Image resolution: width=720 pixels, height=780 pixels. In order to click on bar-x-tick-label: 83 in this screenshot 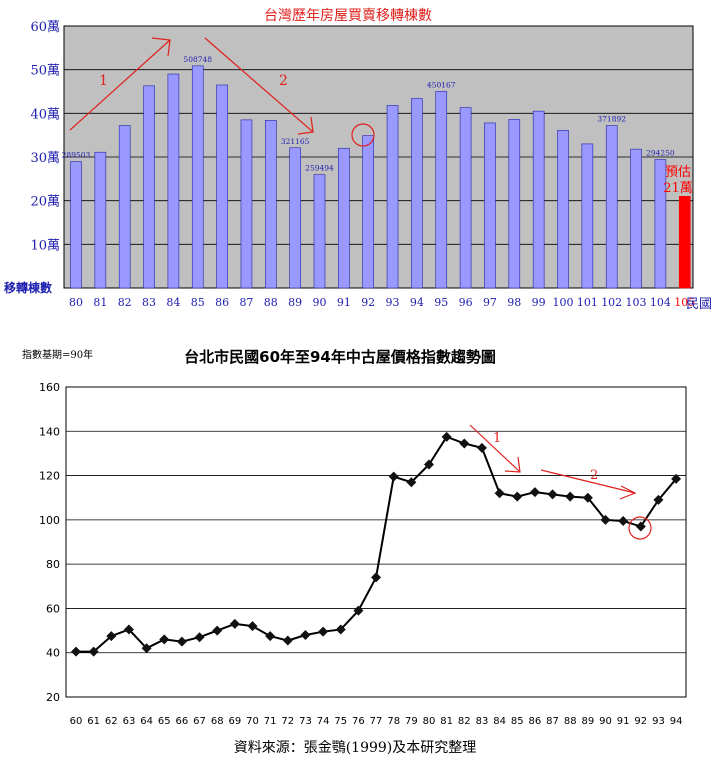, I will do `click(149, 302)`.